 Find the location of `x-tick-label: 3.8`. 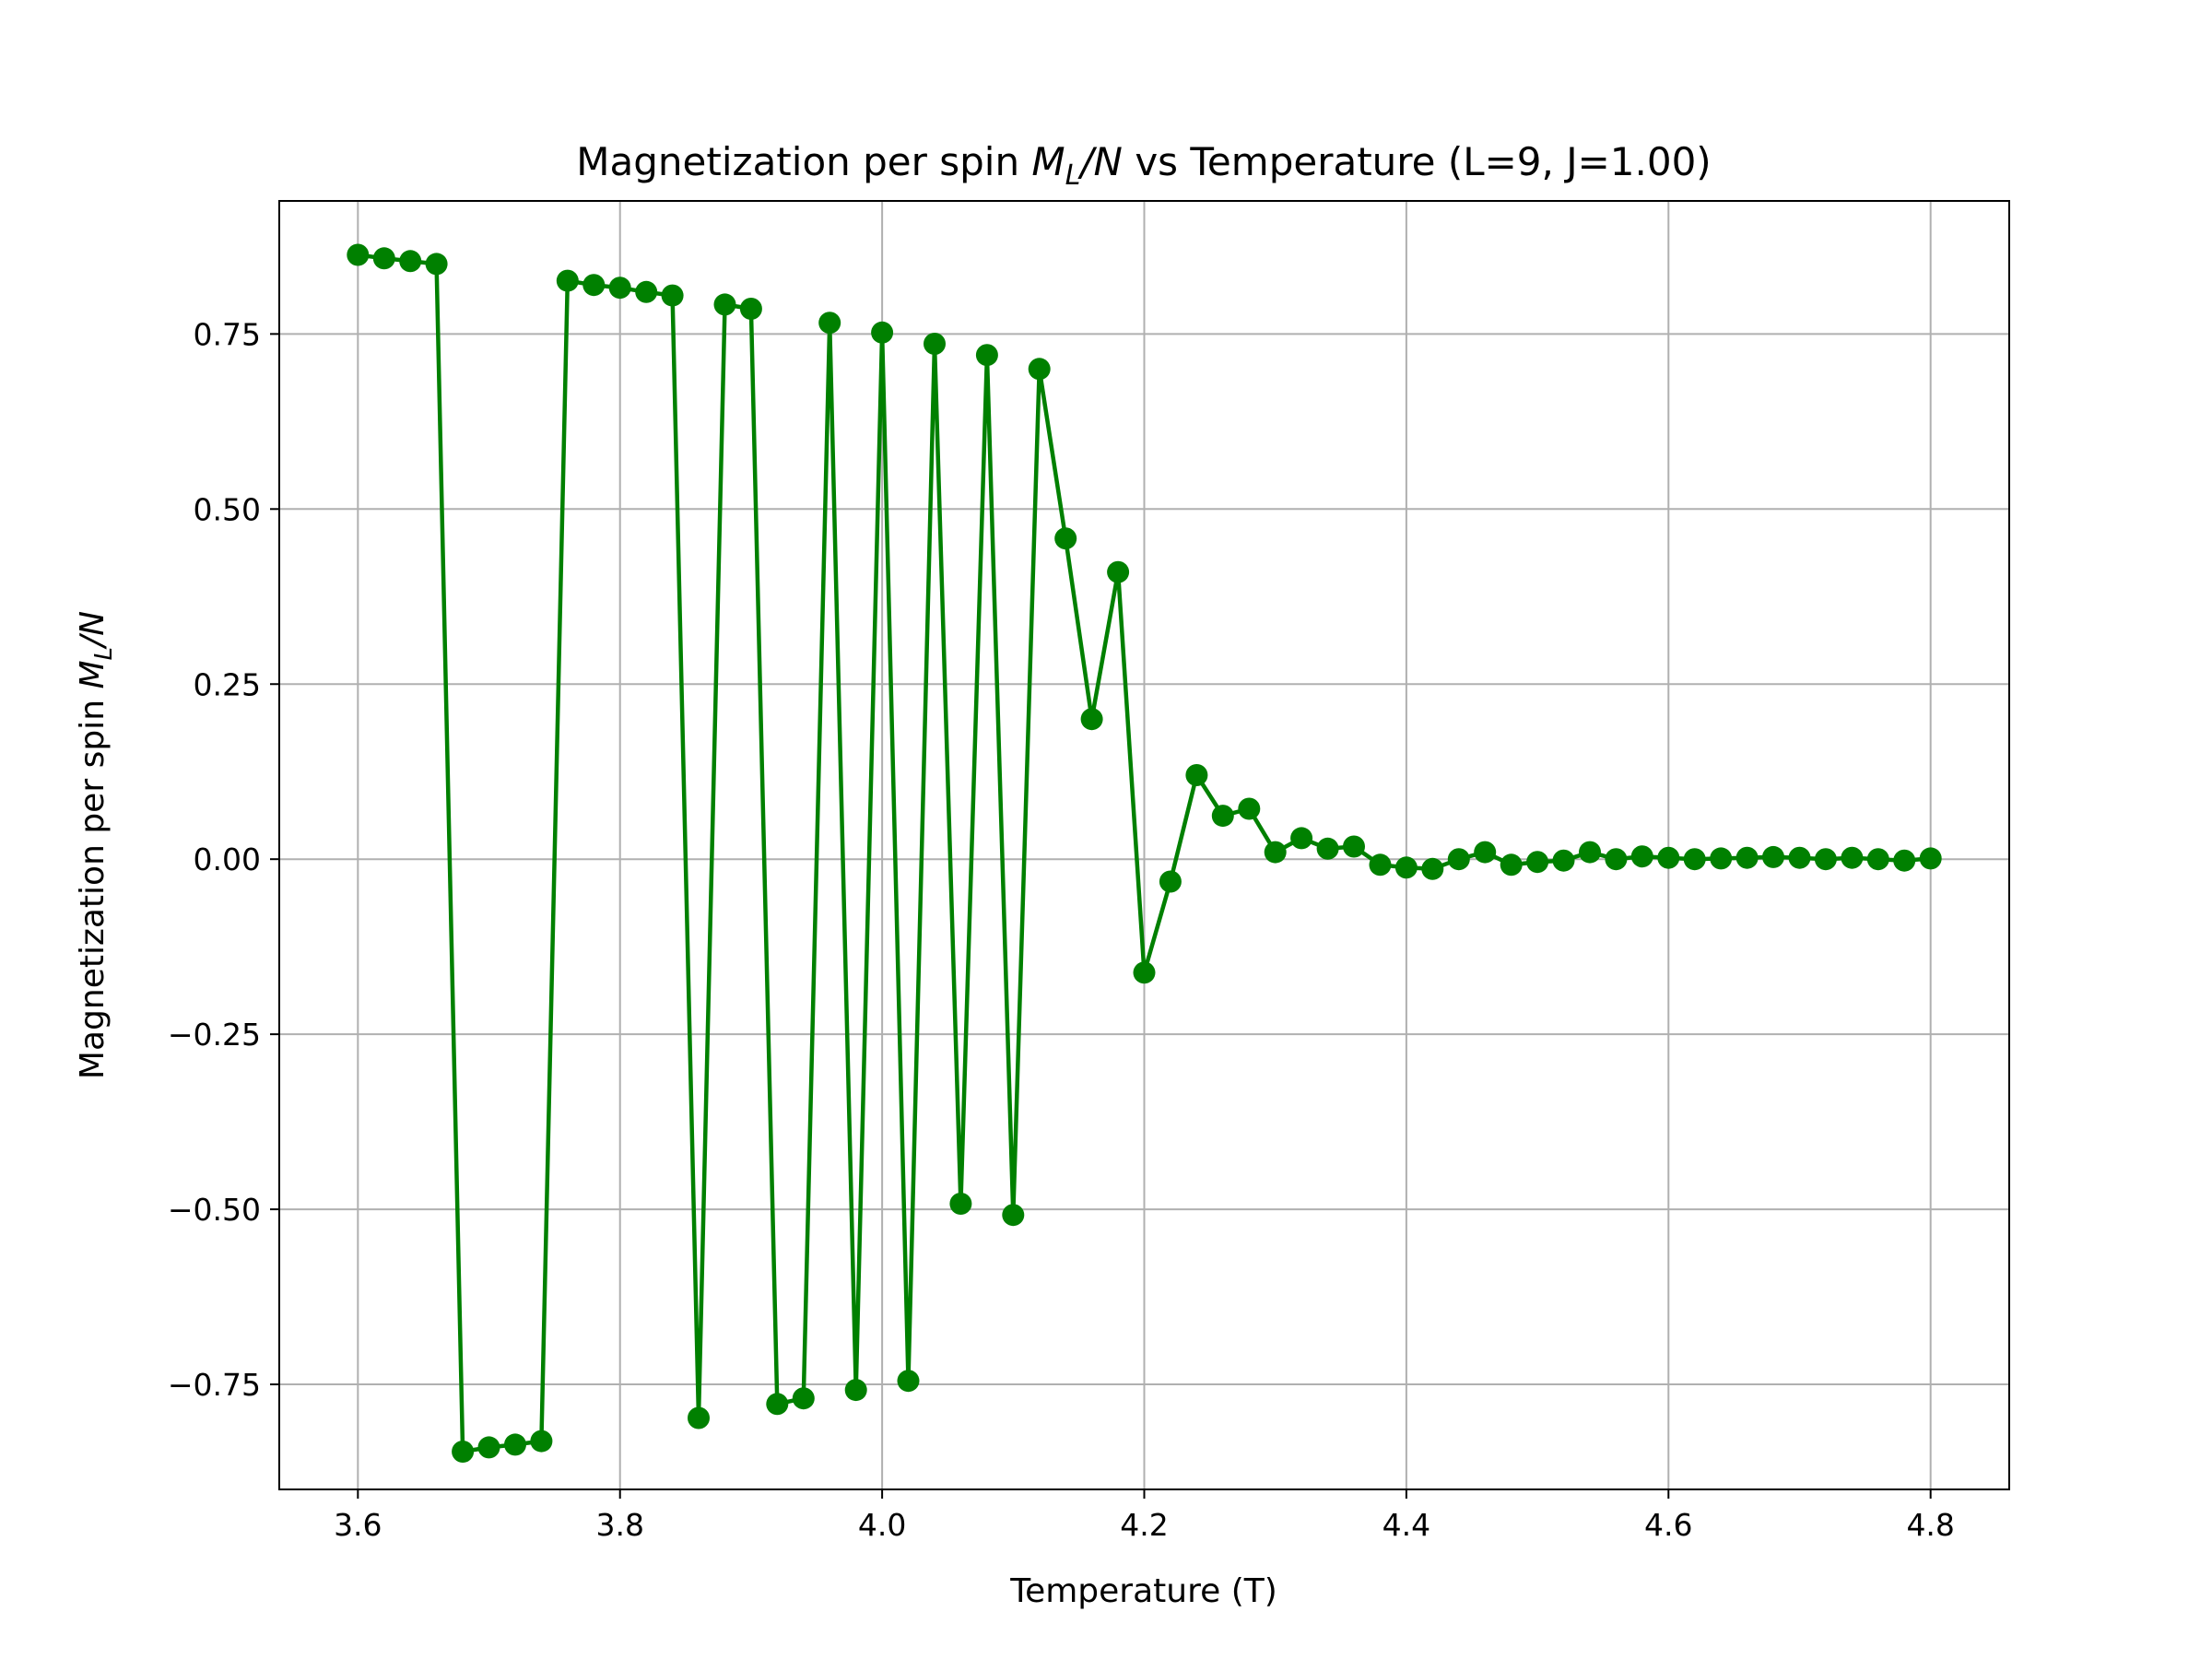

x-tick-label: 3.8 is located at coordinates (619, 1525).